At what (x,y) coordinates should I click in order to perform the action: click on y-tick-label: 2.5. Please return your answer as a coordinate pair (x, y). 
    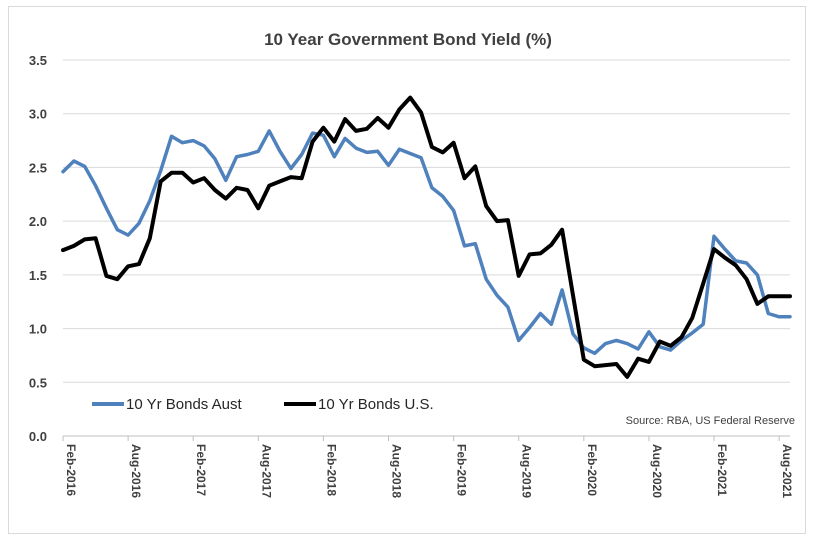
    Looking at the image, I should click on (38, 167).